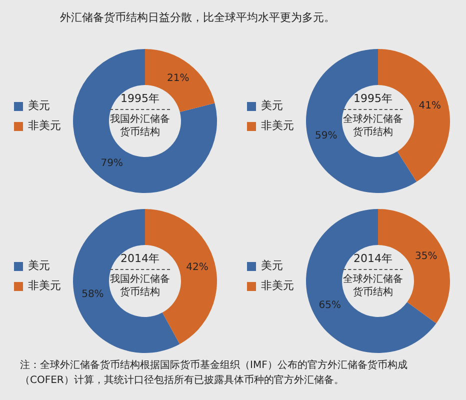 Image resolution: width=466 pixels, height=400 pixels. What do you see at coordinates (178, 78) in the screenshot?
I see `data-label: 21%` at bounding box center [178, 78].